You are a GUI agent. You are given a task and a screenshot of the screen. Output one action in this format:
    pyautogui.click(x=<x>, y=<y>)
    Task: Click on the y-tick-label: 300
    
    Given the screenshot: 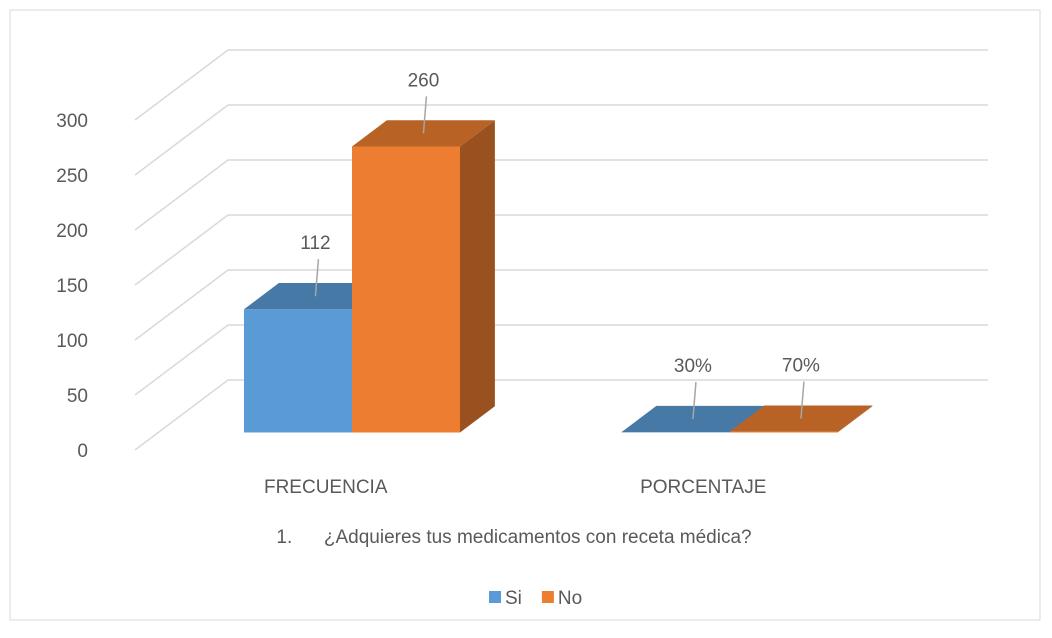 What is the action you would take?
    pyautogui.click(x=72, y=121)
    